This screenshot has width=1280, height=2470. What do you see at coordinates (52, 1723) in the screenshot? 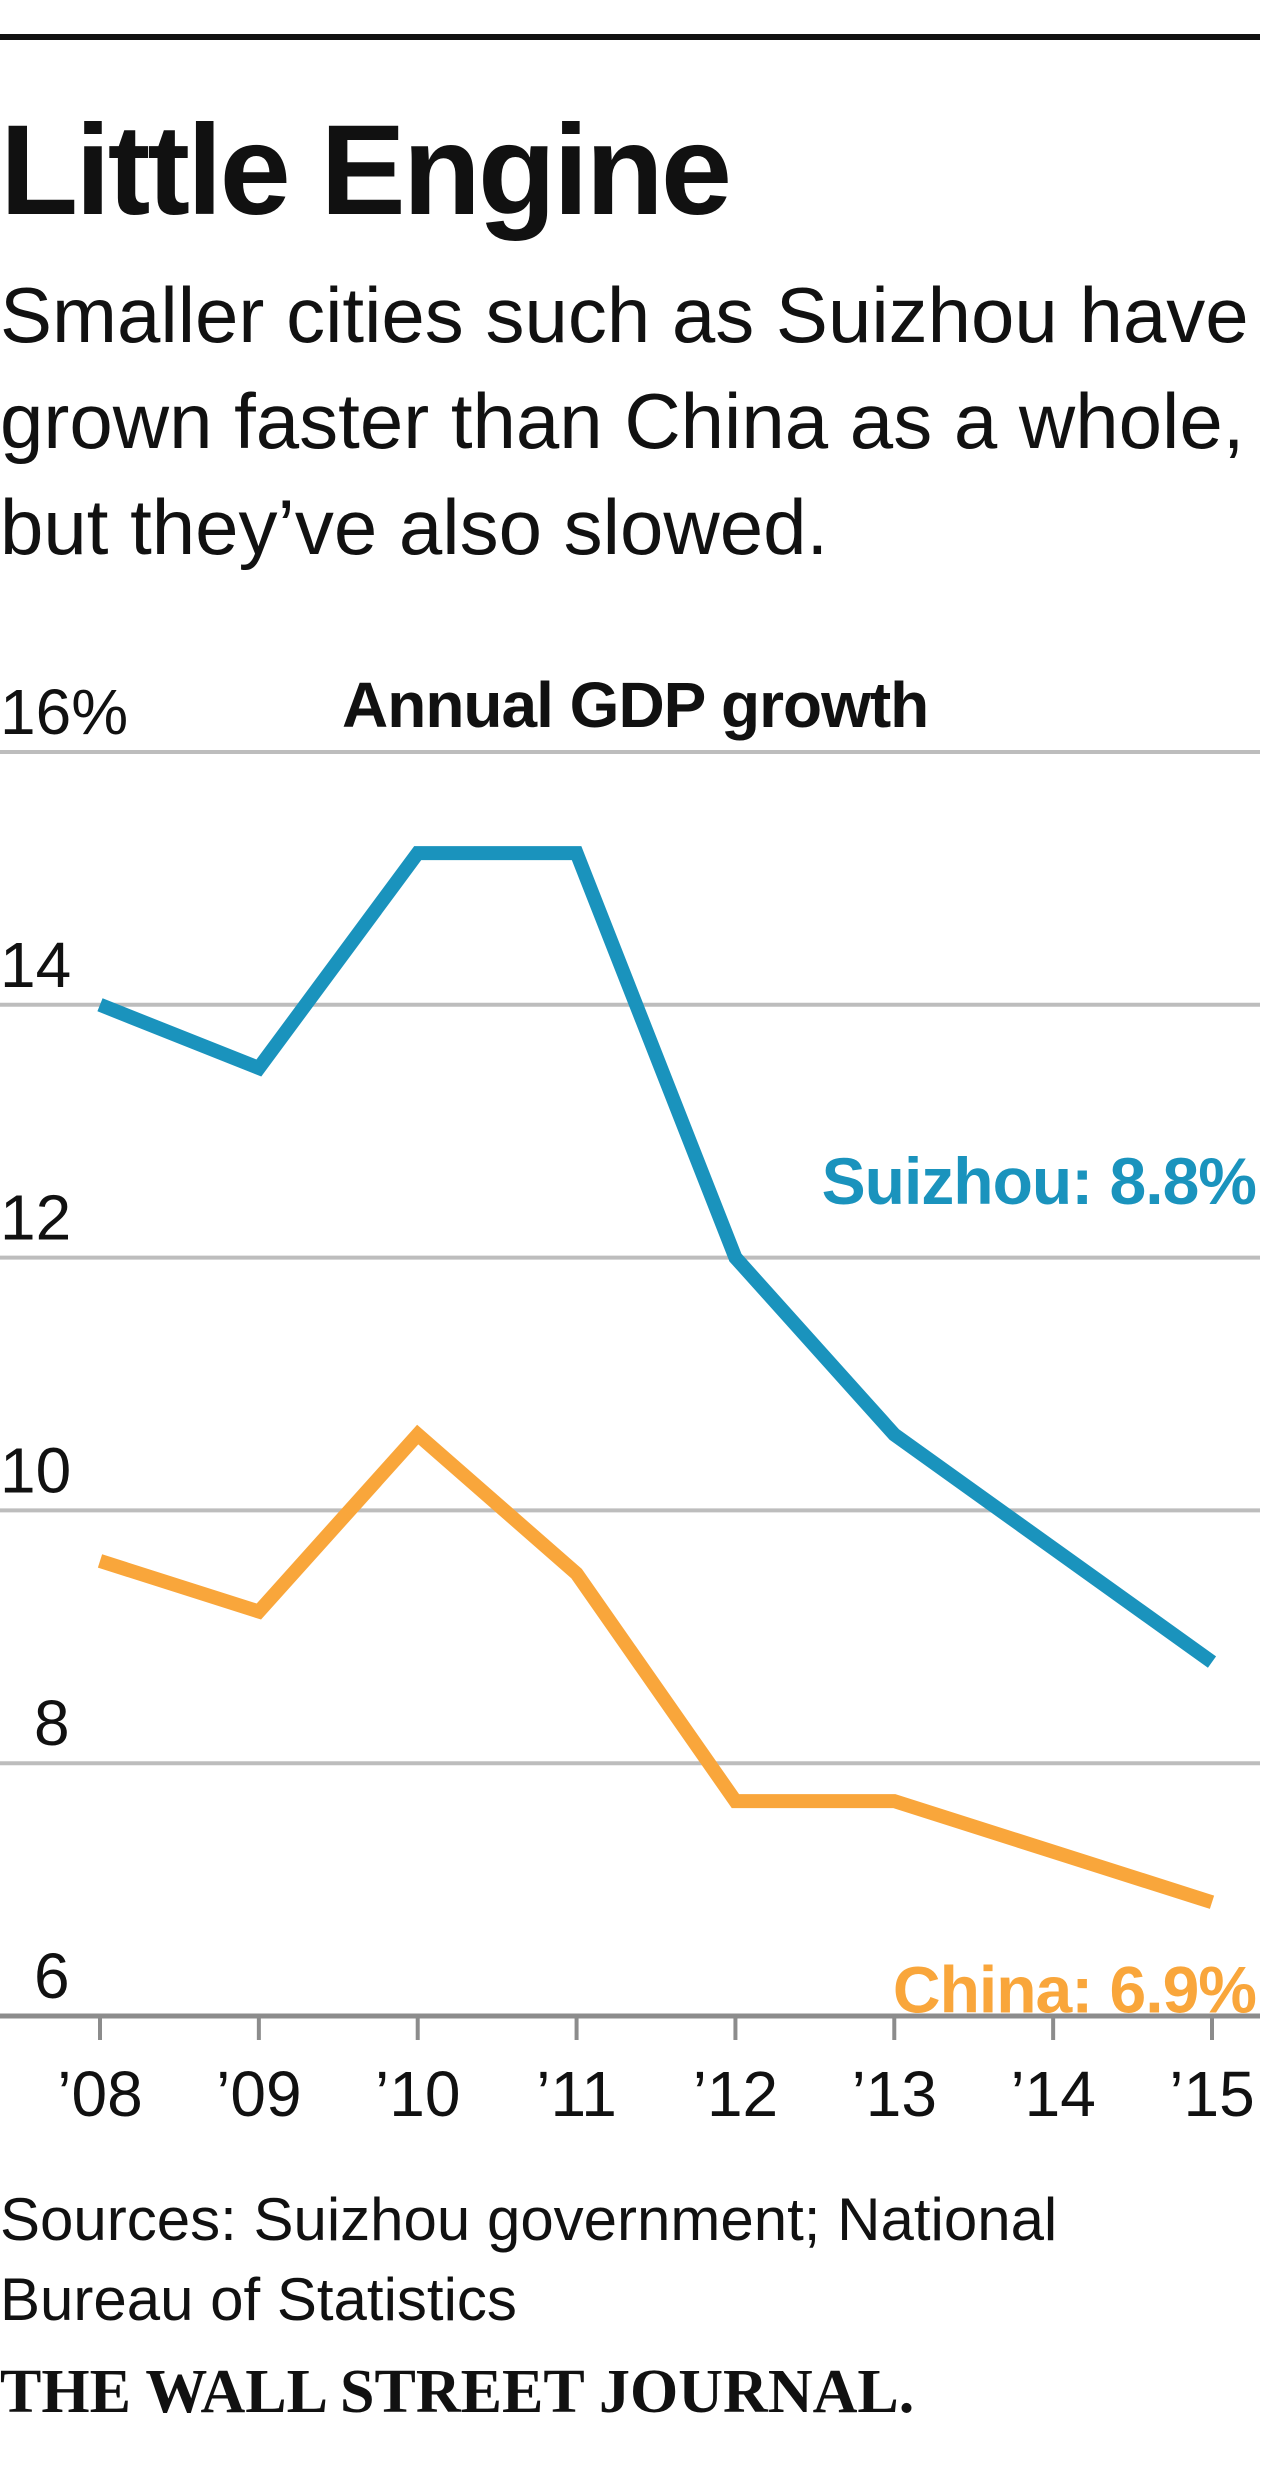
I see `y-tick-label-8: 8` at bounding box center [52, 1723].